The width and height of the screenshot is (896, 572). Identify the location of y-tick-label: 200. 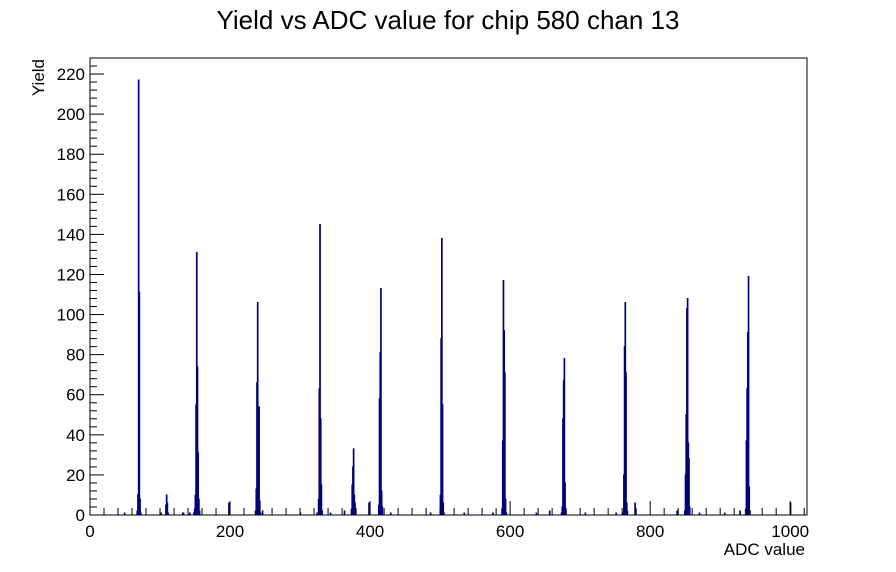
(71, 114).